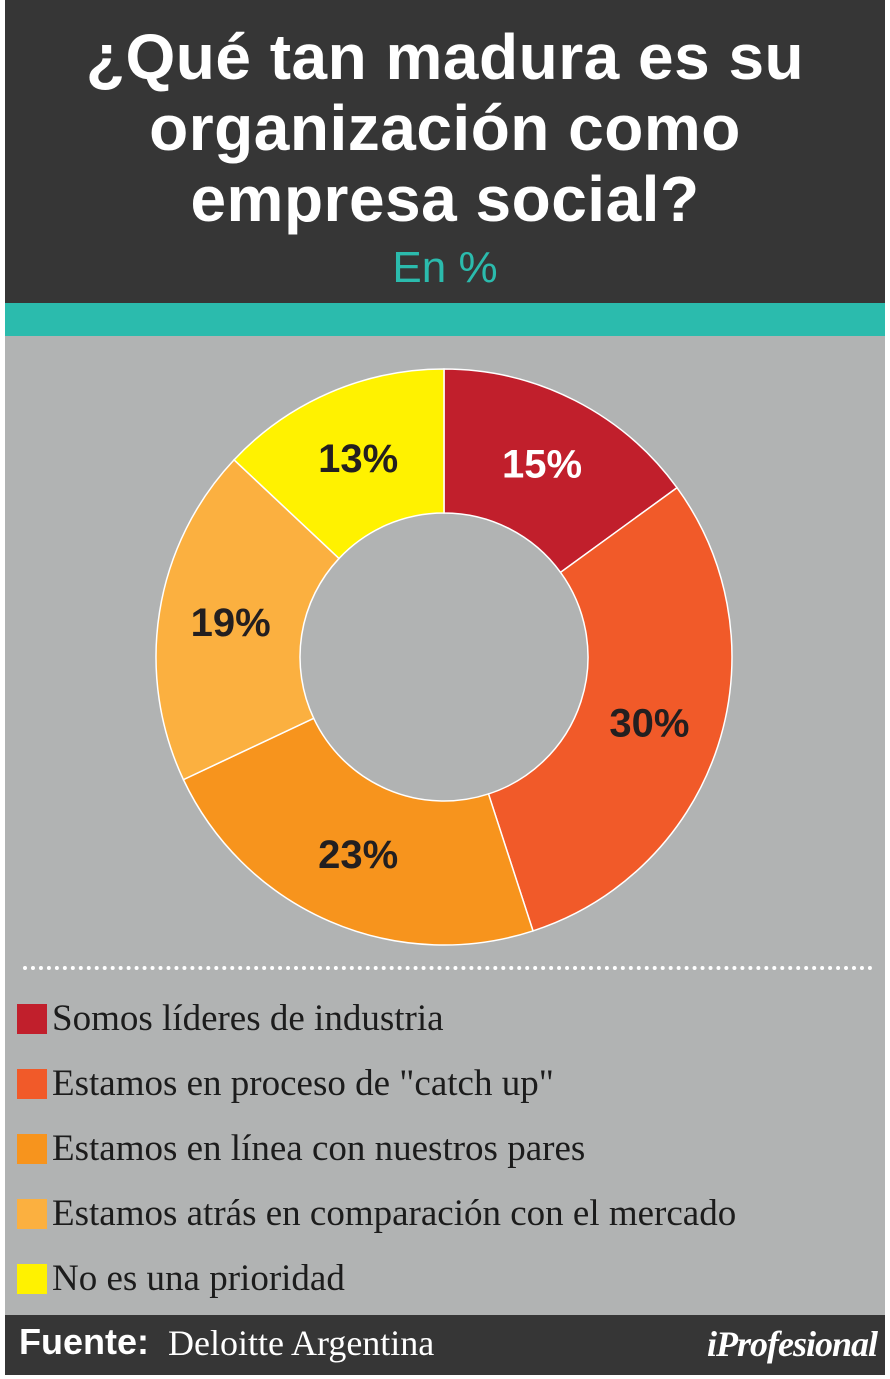 Image resolution: width=890 pixels, height=1379 pixels. Describe the element at coordinates (447, 1018) in the screenshot. I see `legend-item: Somos líderes de industria` at that location.